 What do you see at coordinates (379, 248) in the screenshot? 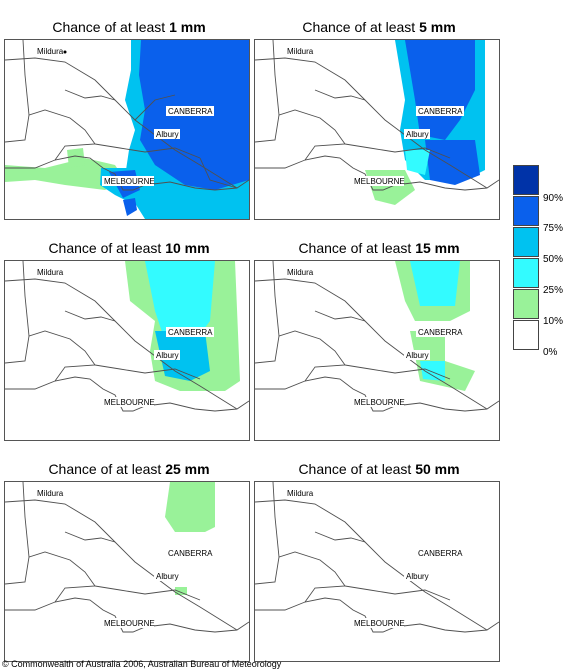
I see `panel-title: Chance of at least 15 mm` at bounding box center [379, 248].